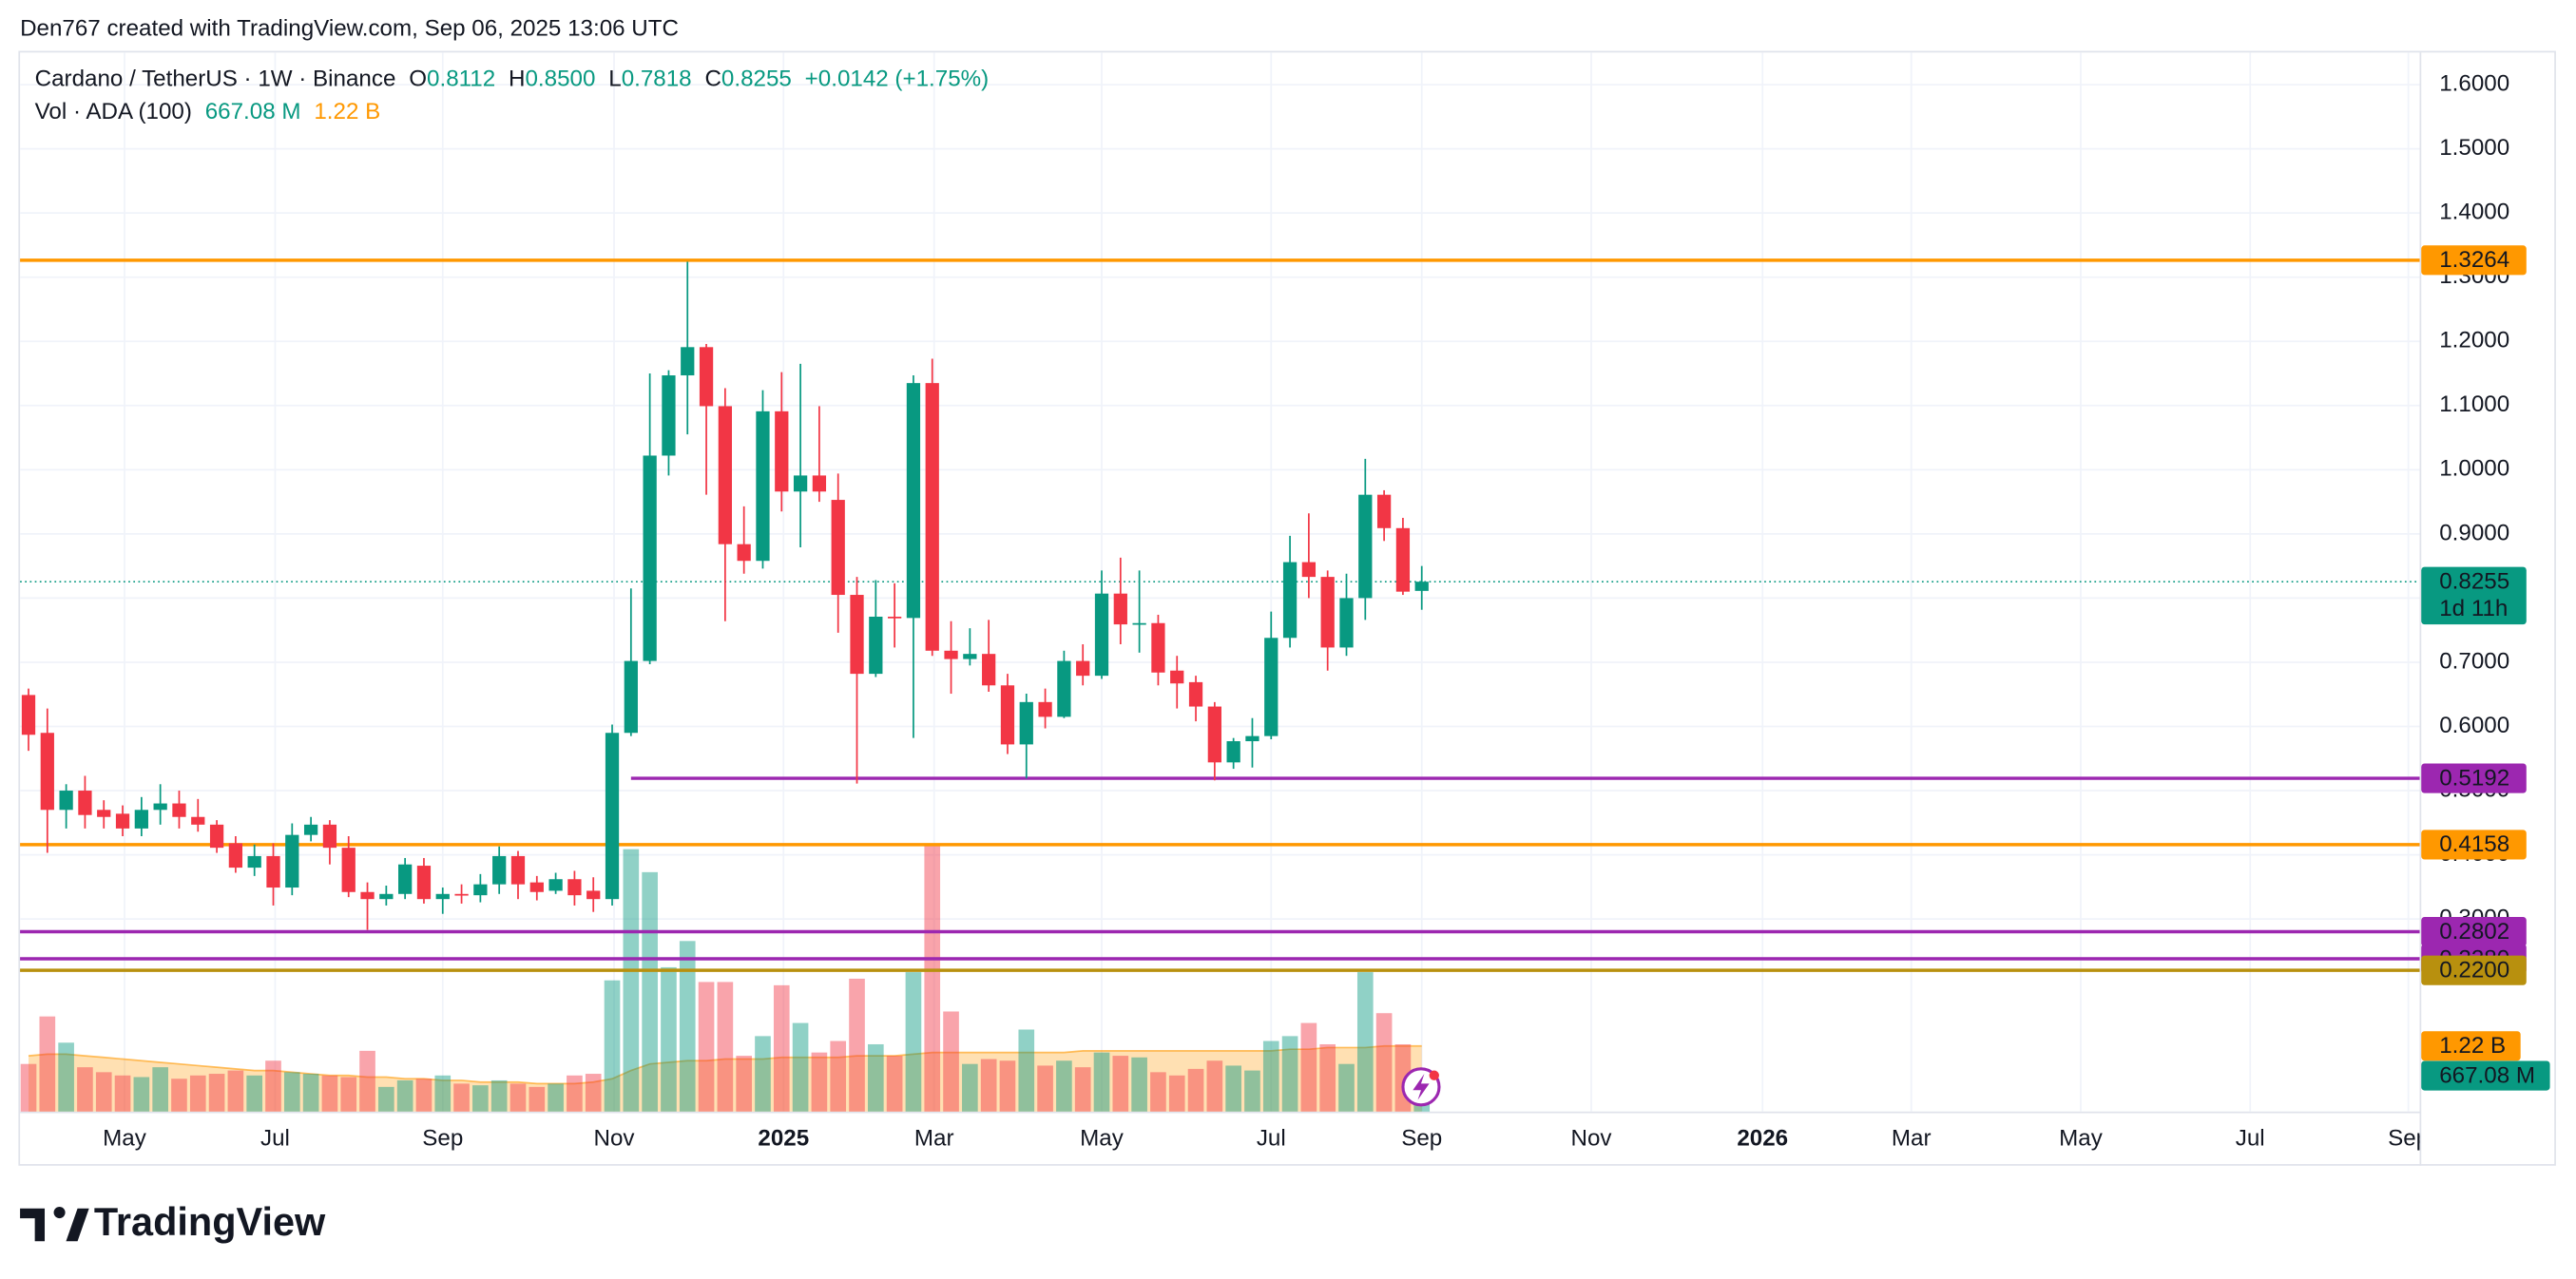  I want to click on x-tick-label: Jul, so click(2251, 1139).